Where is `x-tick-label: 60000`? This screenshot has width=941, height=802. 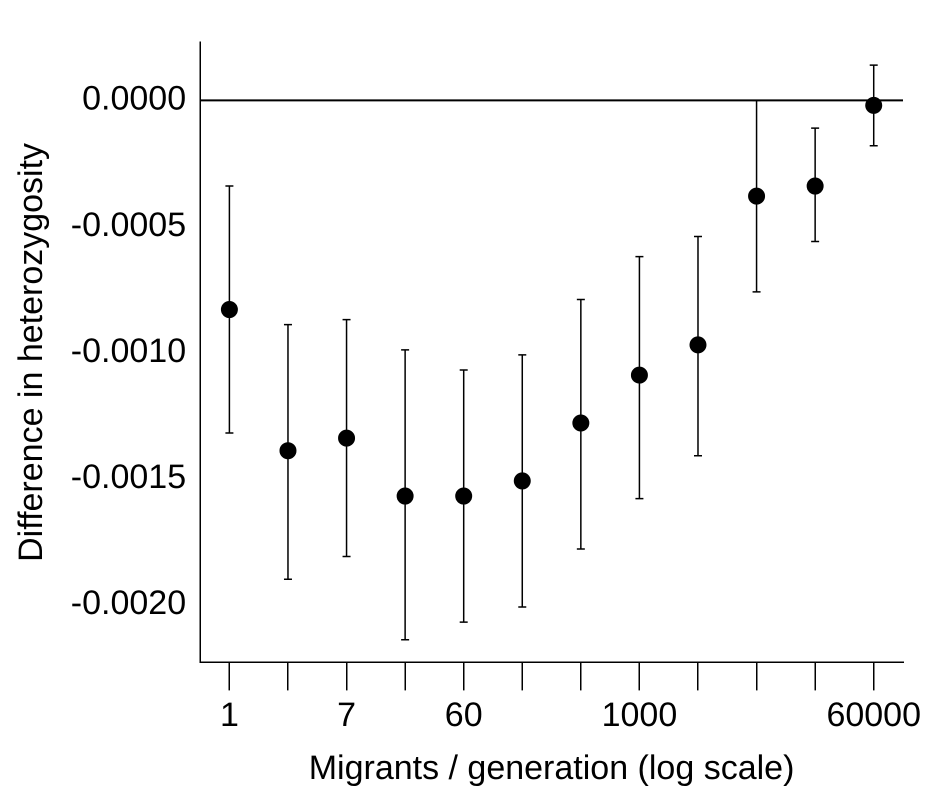
x-tick-label: 60000 is located at coordinates (873, 715).